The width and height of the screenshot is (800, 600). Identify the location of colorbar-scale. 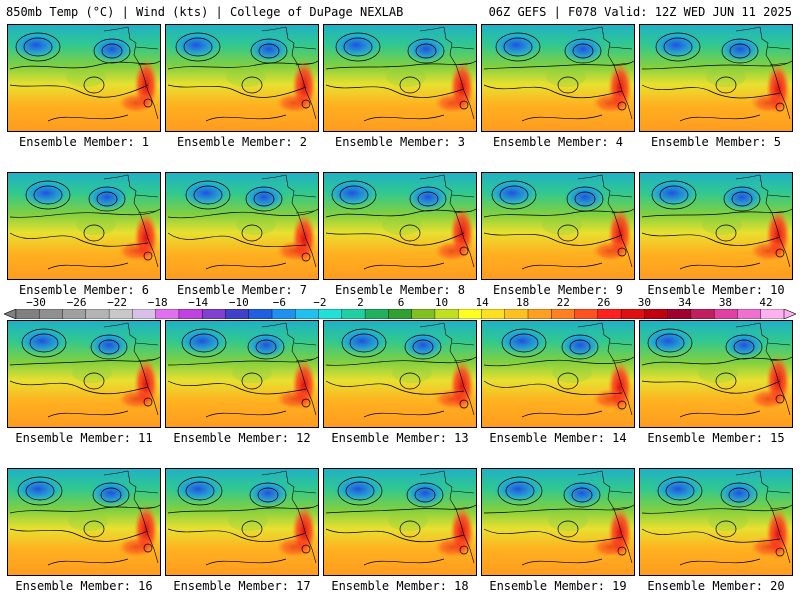
(400, 314).